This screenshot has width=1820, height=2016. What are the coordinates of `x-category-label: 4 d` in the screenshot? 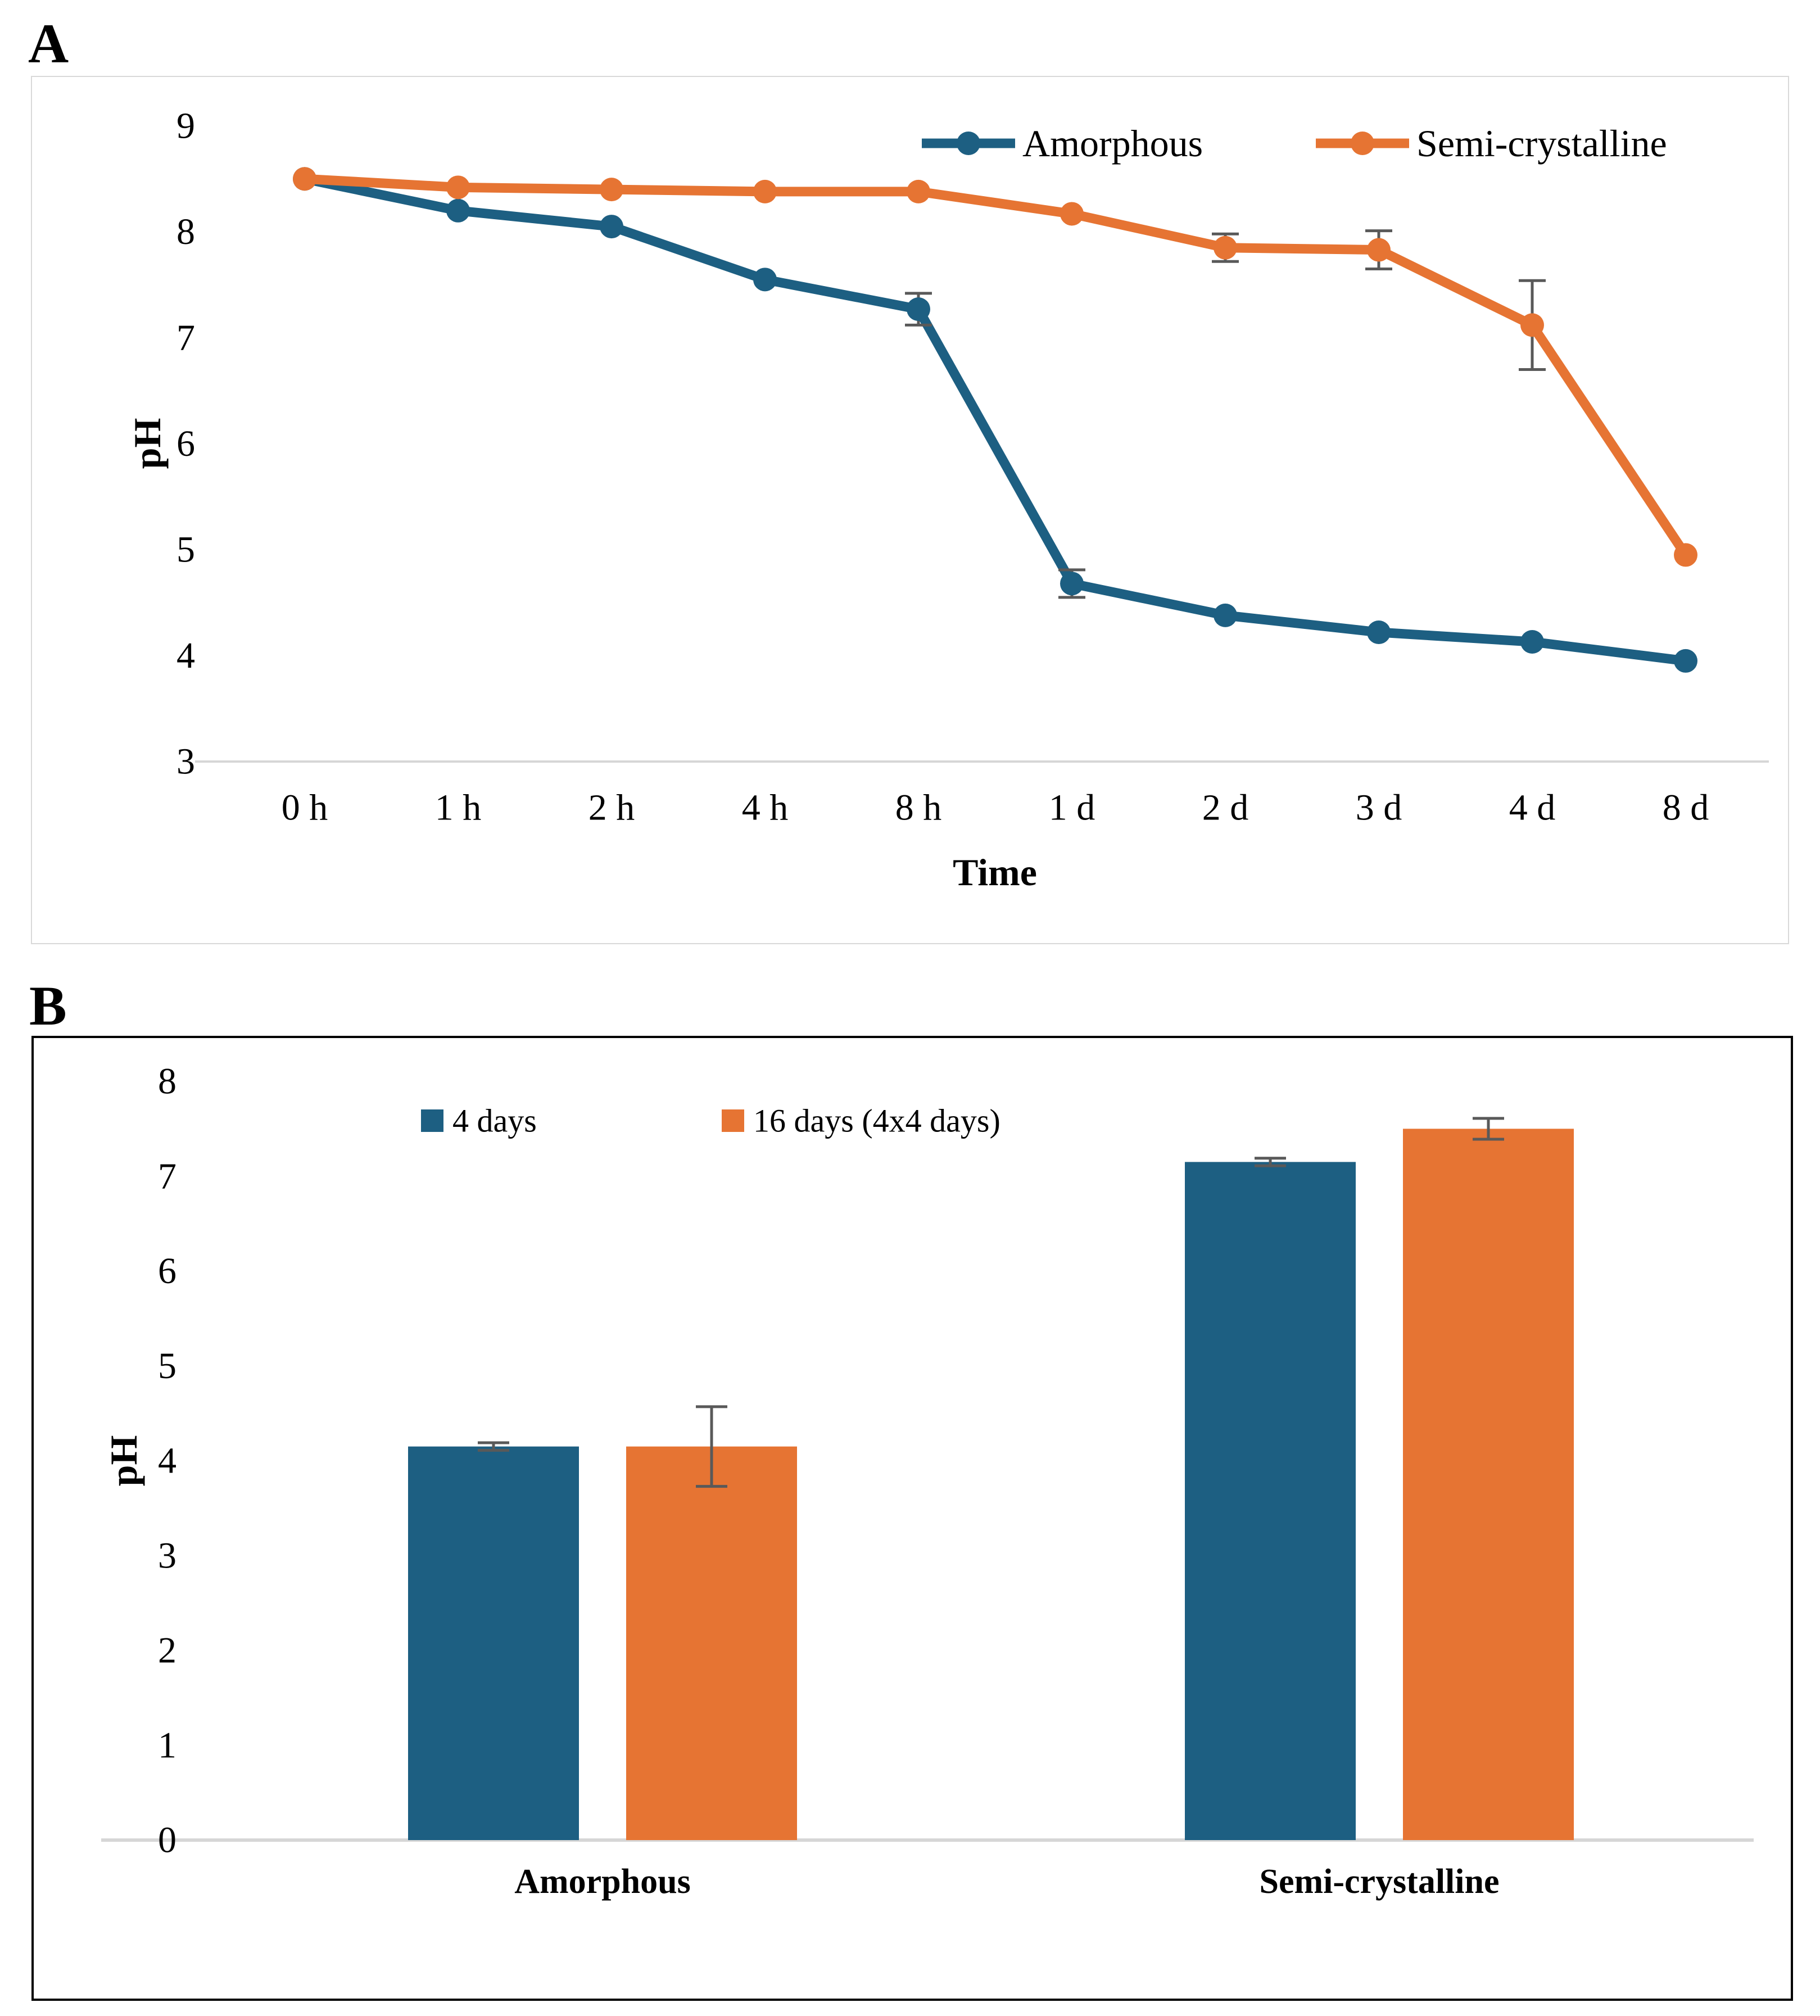 It's located at (1532, 807).